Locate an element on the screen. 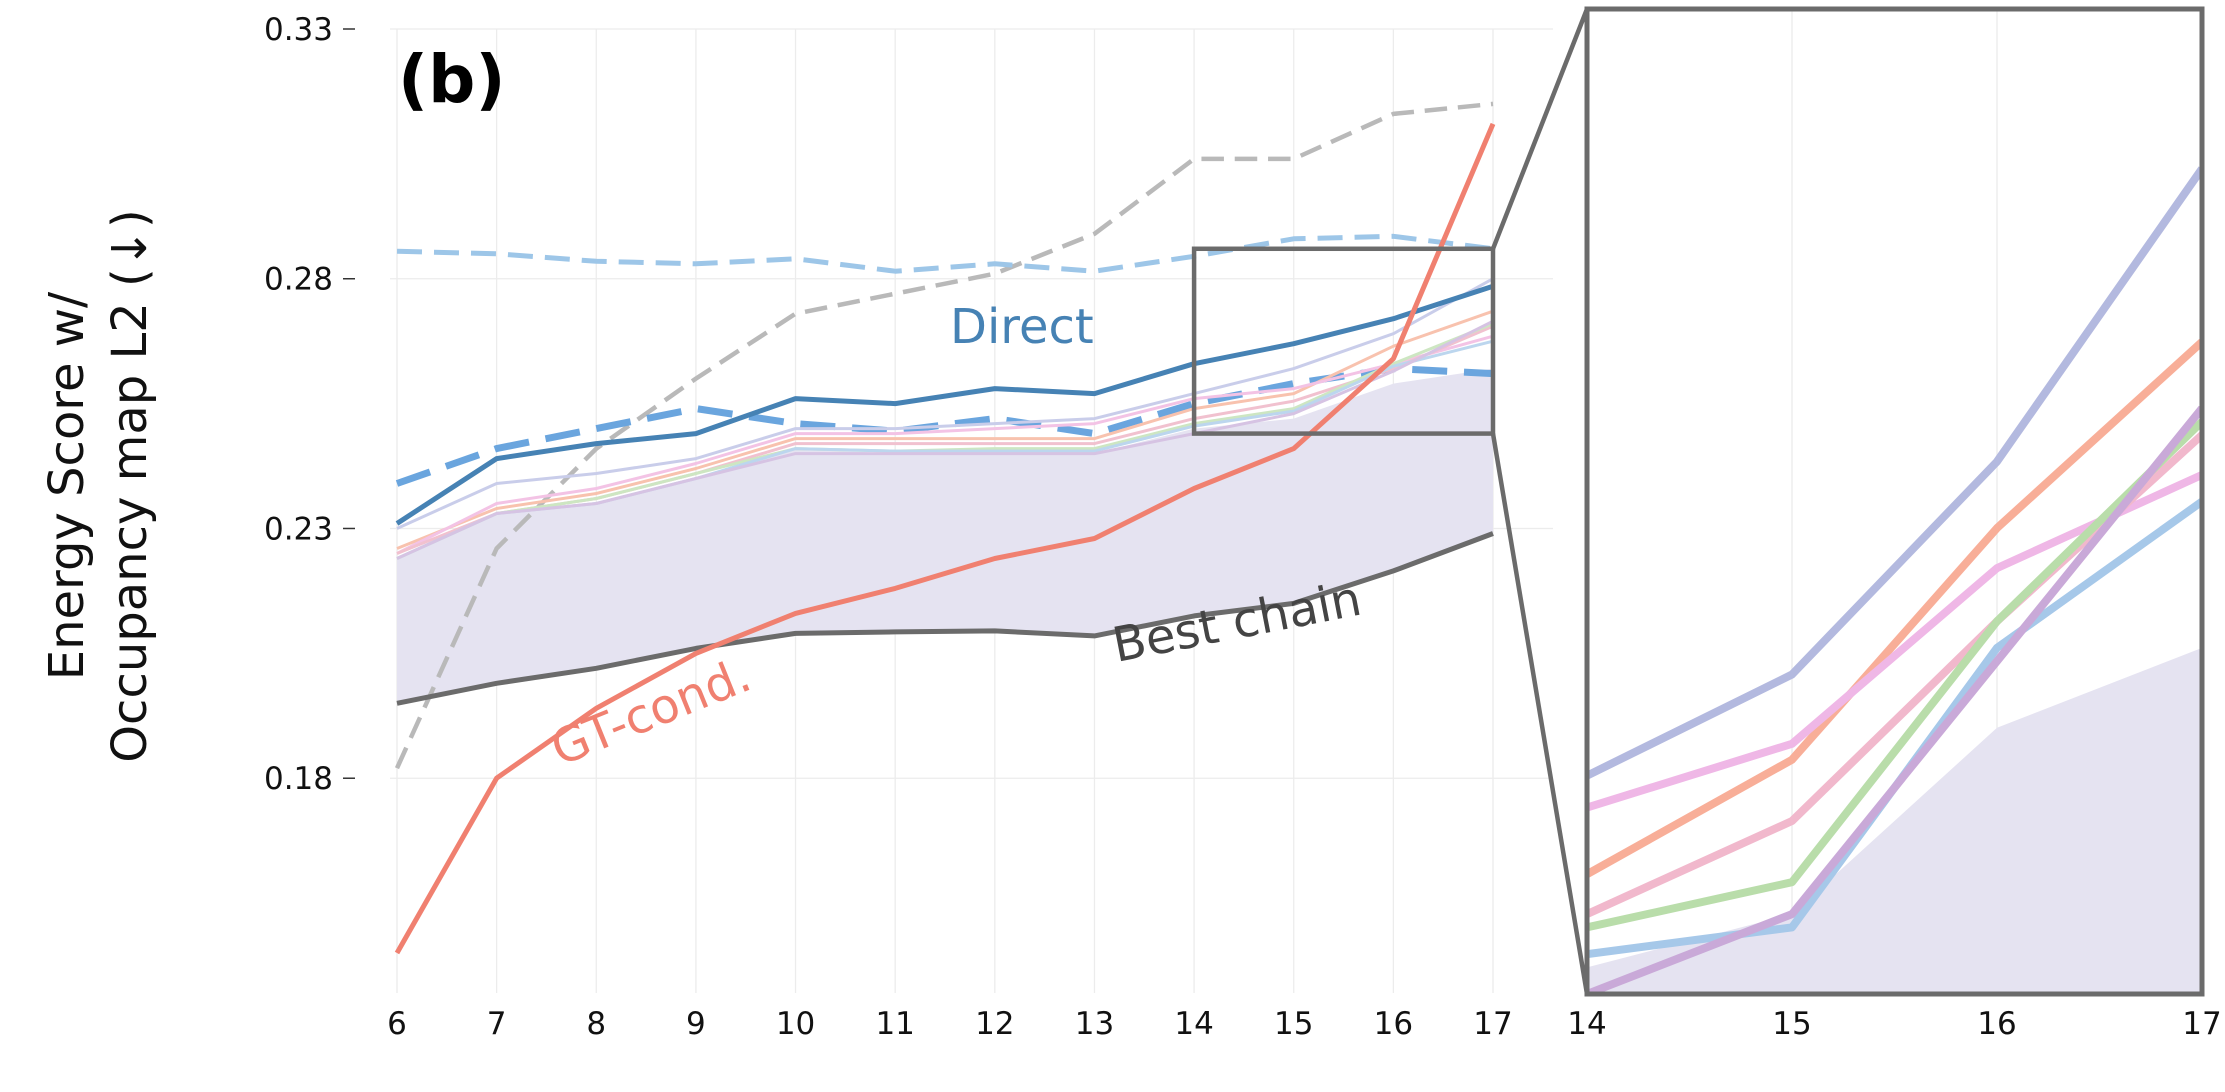 The image size is (2225, 1092). y-axis-label-line-1: Energy Score w/ is located at coordinates (67, 485).